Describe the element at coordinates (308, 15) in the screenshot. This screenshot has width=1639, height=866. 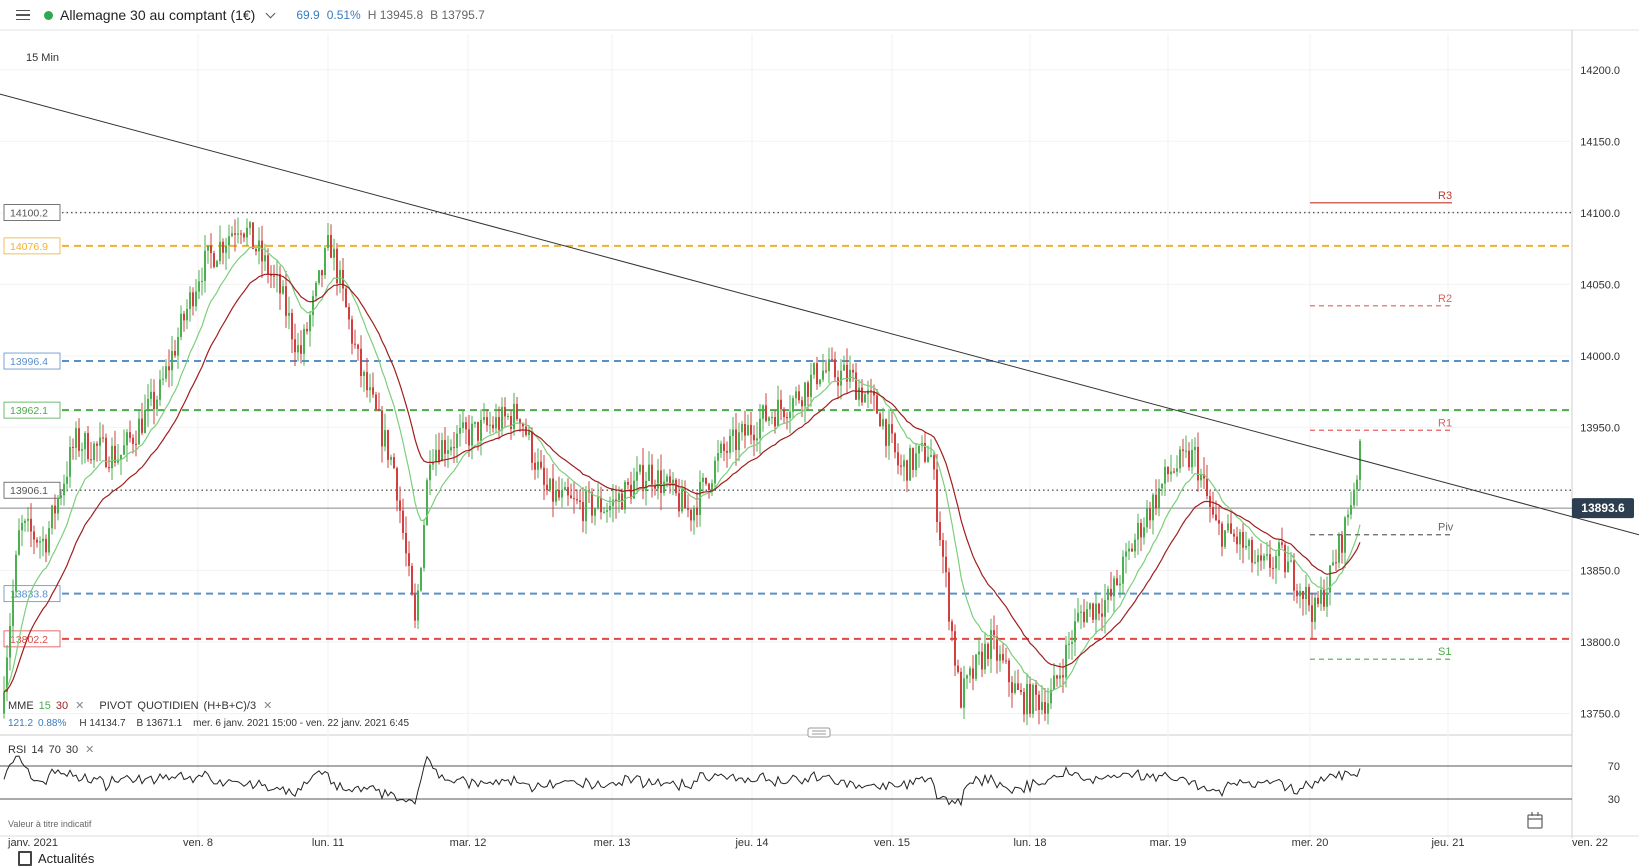
I see `change-value: 69.9` at that location.